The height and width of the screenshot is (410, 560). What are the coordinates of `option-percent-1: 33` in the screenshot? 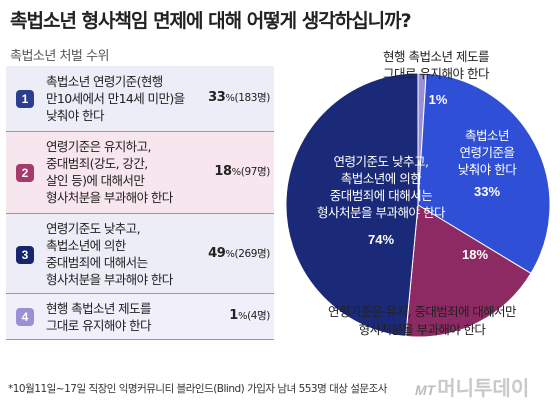 It's located at (217, 97).